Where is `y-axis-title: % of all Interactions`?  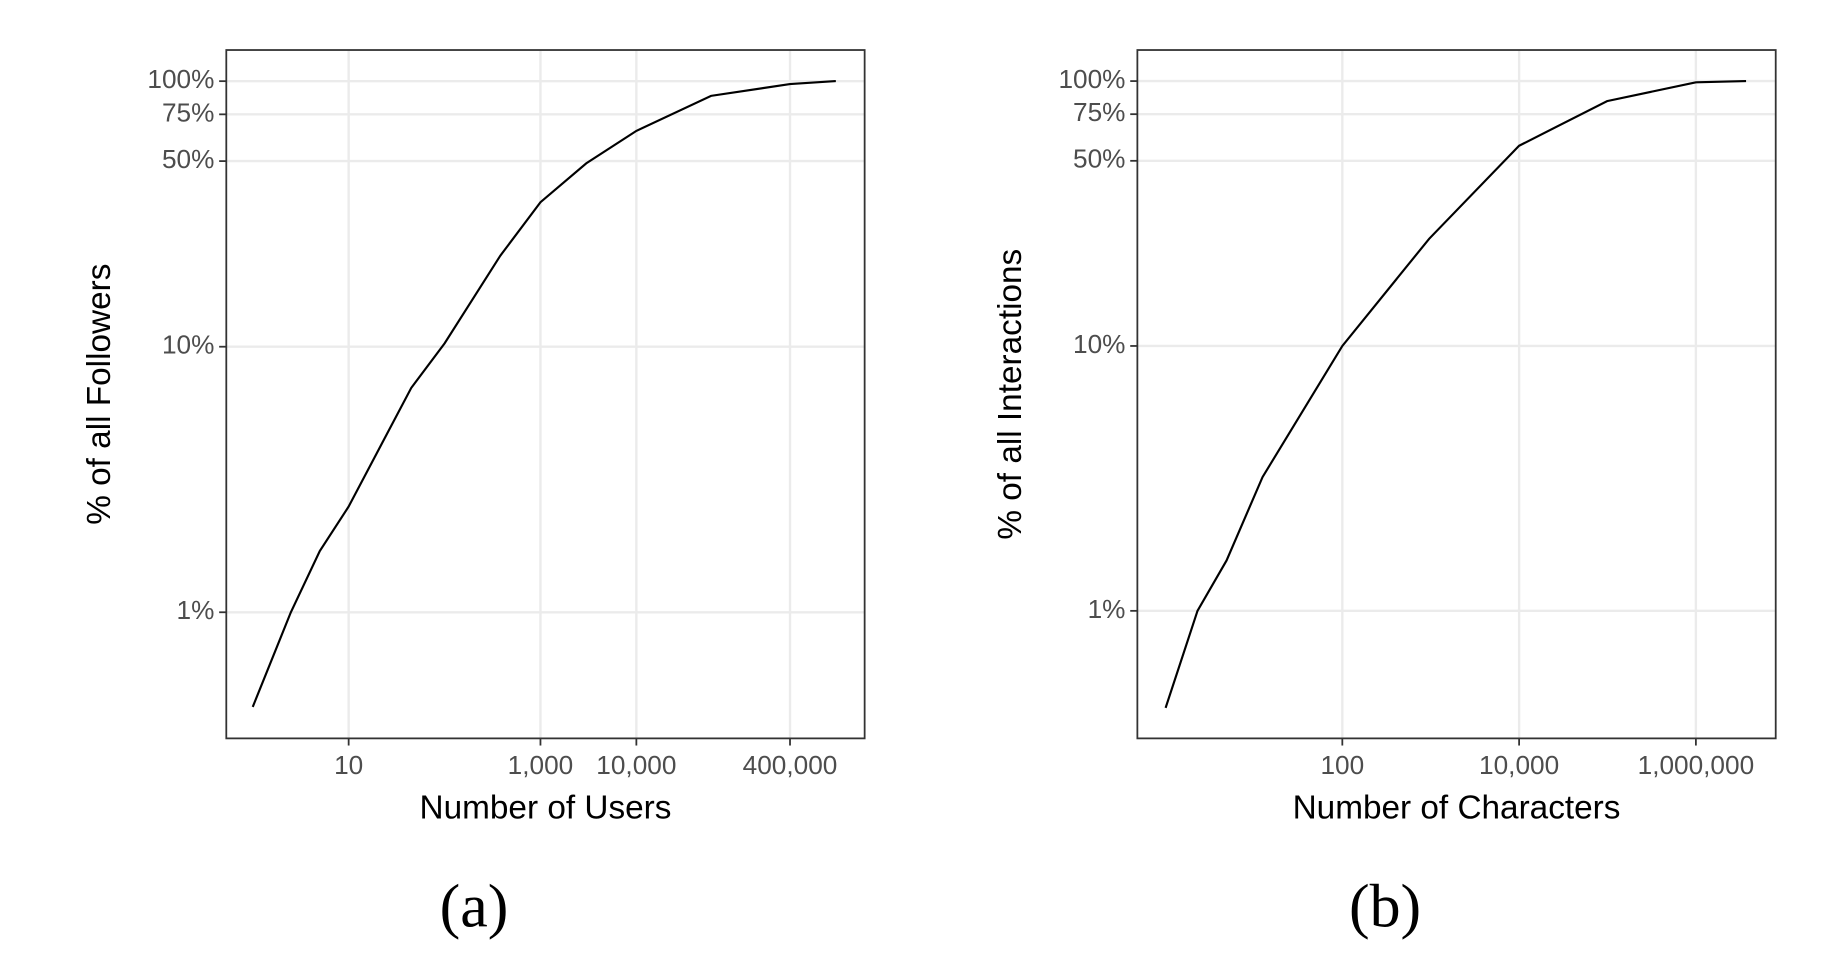 y-axis-title: % of all Interactions is located at coordinates (1010, 394).